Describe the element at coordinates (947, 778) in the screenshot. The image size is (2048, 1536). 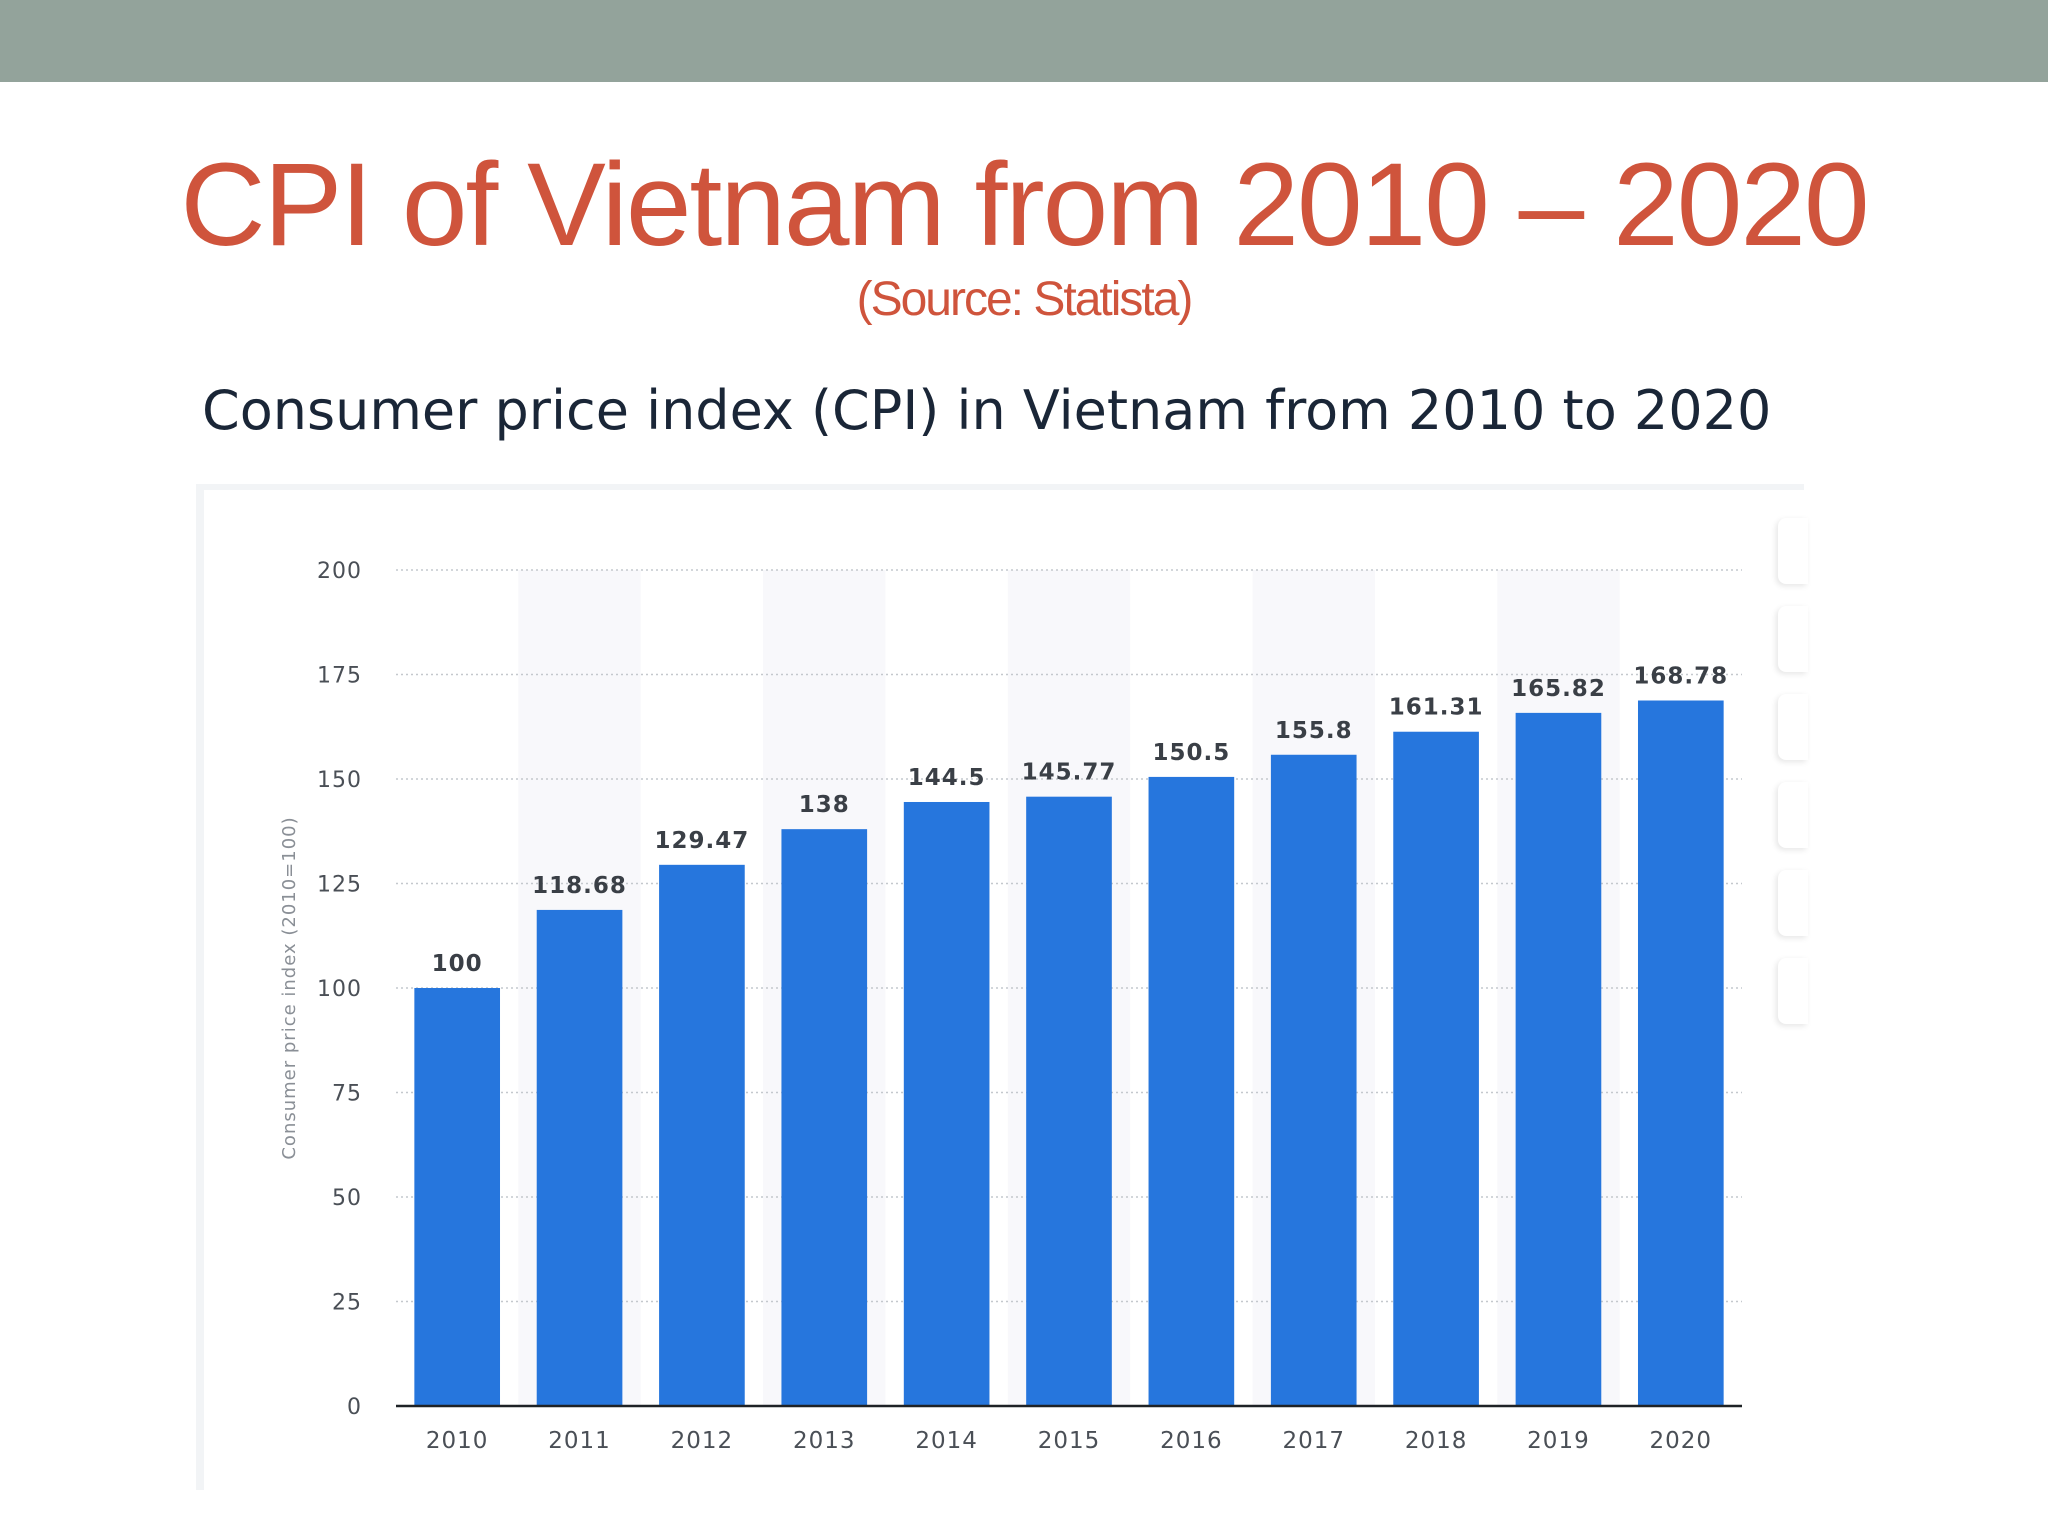
I see `data-label: 144.5` at that location.